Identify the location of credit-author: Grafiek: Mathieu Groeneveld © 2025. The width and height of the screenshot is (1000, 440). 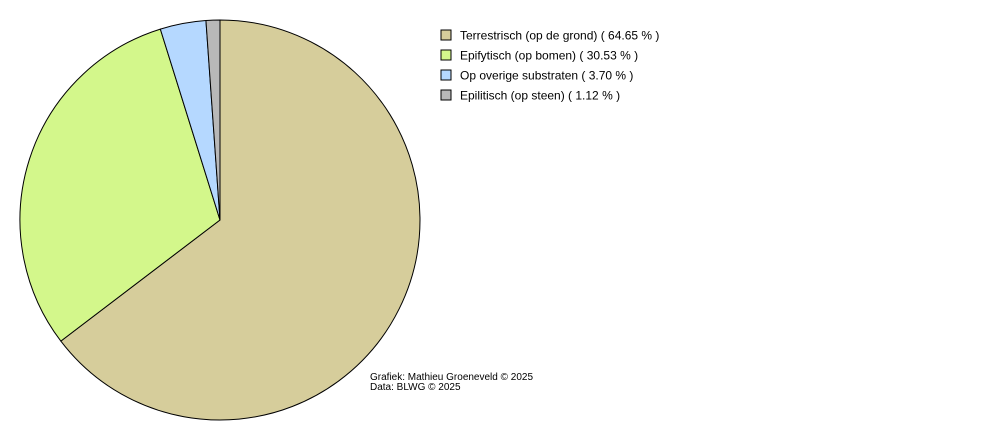
(451, 377).